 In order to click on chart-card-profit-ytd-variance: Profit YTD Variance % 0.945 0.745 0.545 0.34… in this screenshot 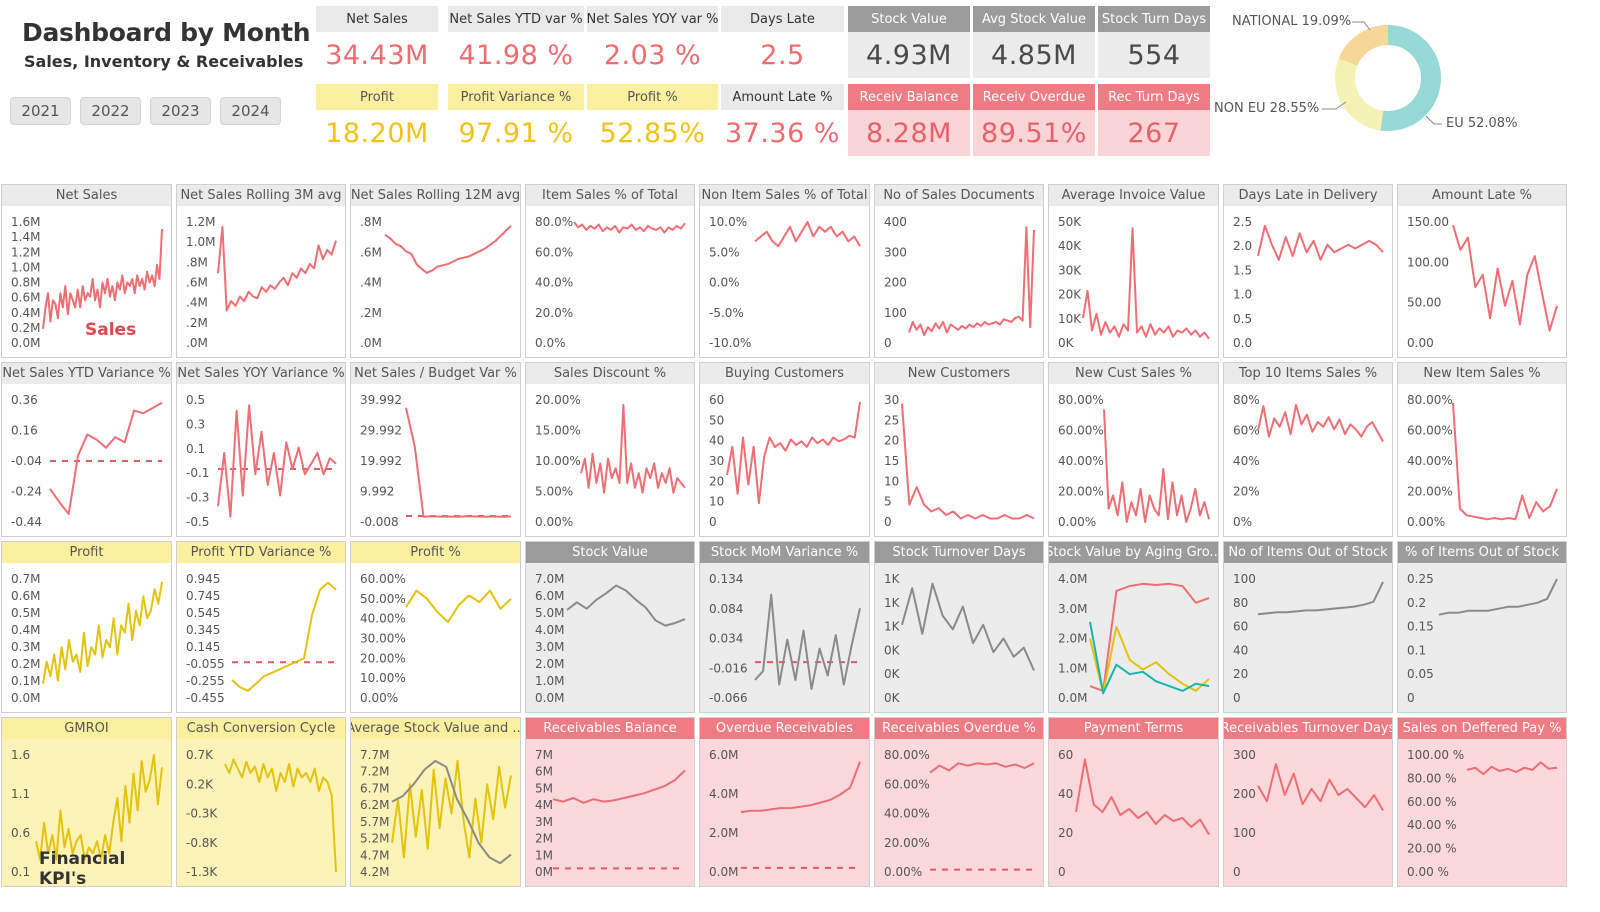, I will do `click(261, 627)`.